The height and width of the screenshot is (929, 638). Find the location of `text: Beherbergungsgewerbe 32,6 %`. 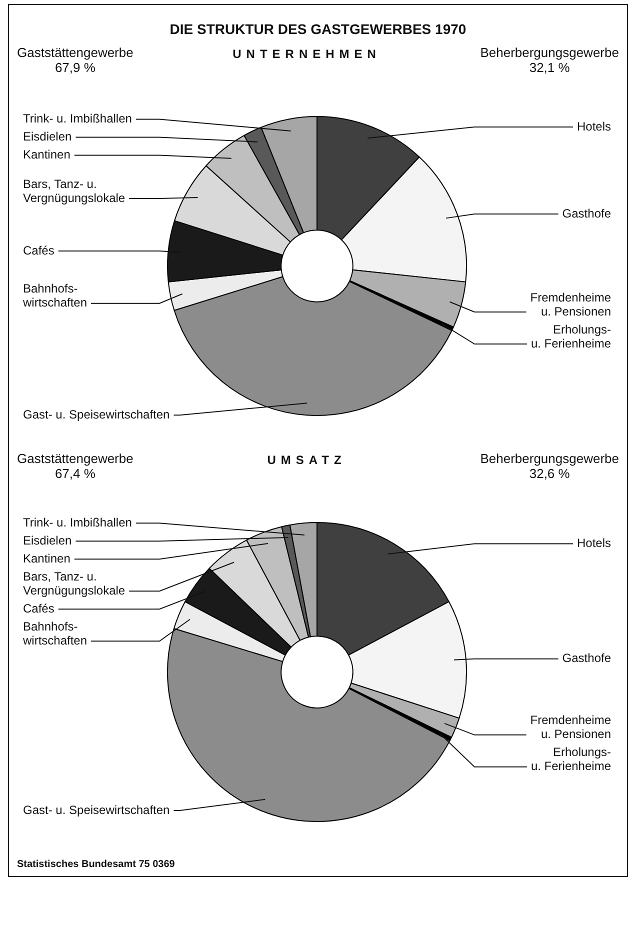

text: Beherbergungsgewerbe 32,6 % is located at coordinates (549, 466).